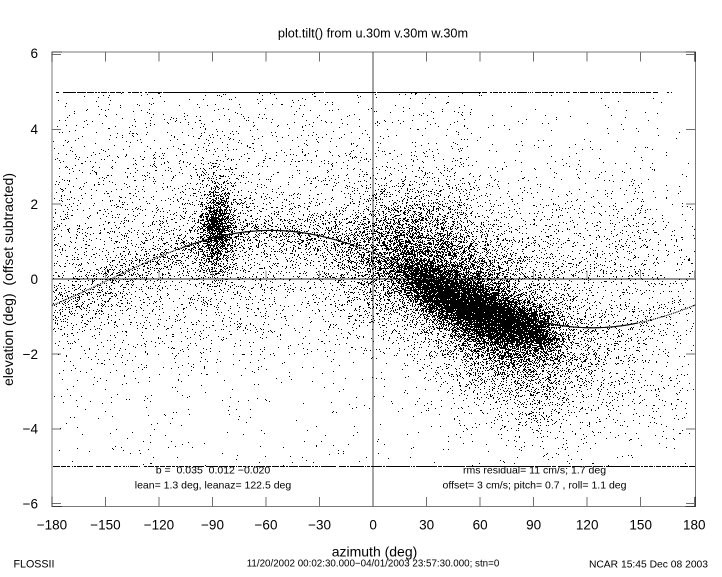 Image resolution: width=722 pixels, height=577 pixels. What do you see at coordinates (105, 525) in the screenshot?
I see `svg-text: −150` at bounding box center [105, 525].